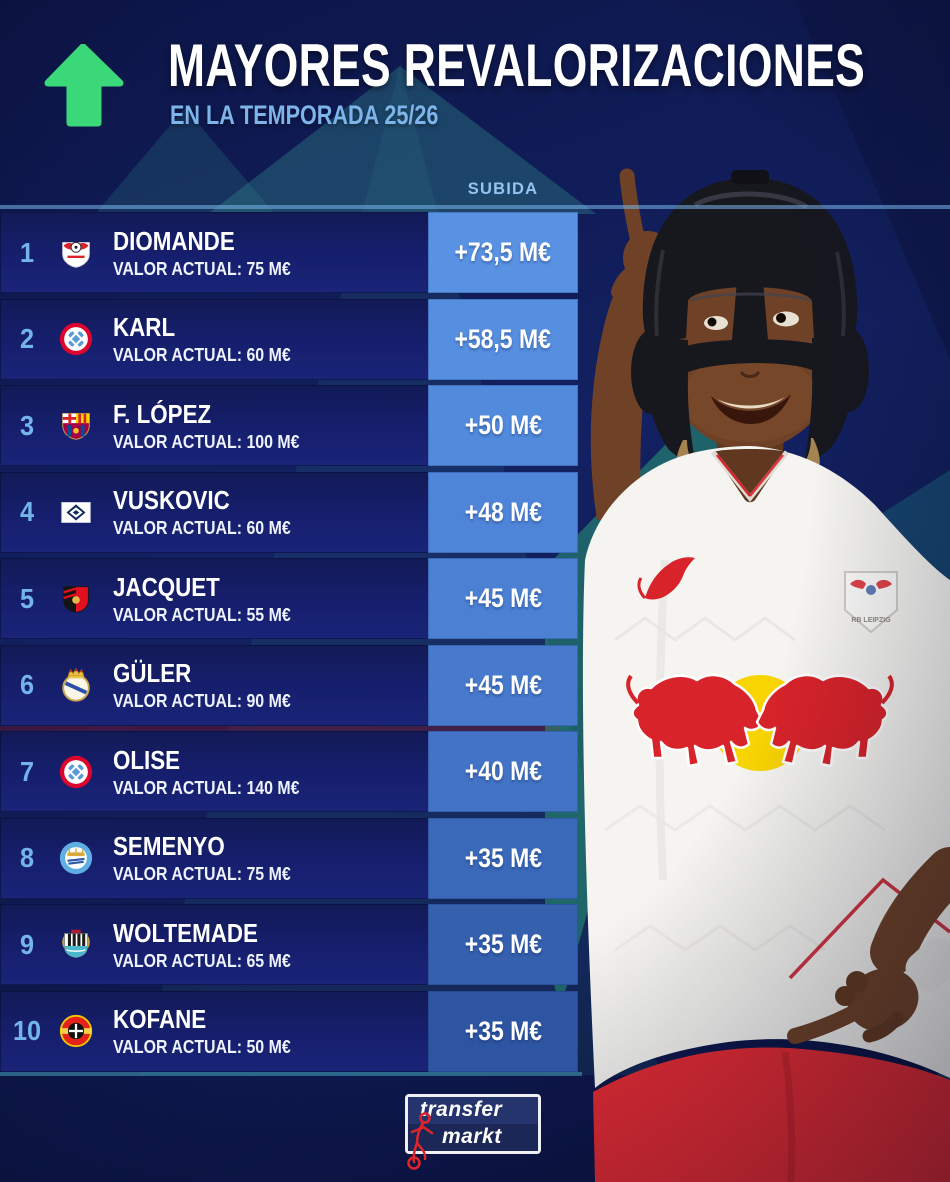 This screenshot has height=1182, width=950. I want to click on table-row: 1 DIOMANDE VALOR ACTUAL: 75 M€ +73,5 M€, so click(289, 252).